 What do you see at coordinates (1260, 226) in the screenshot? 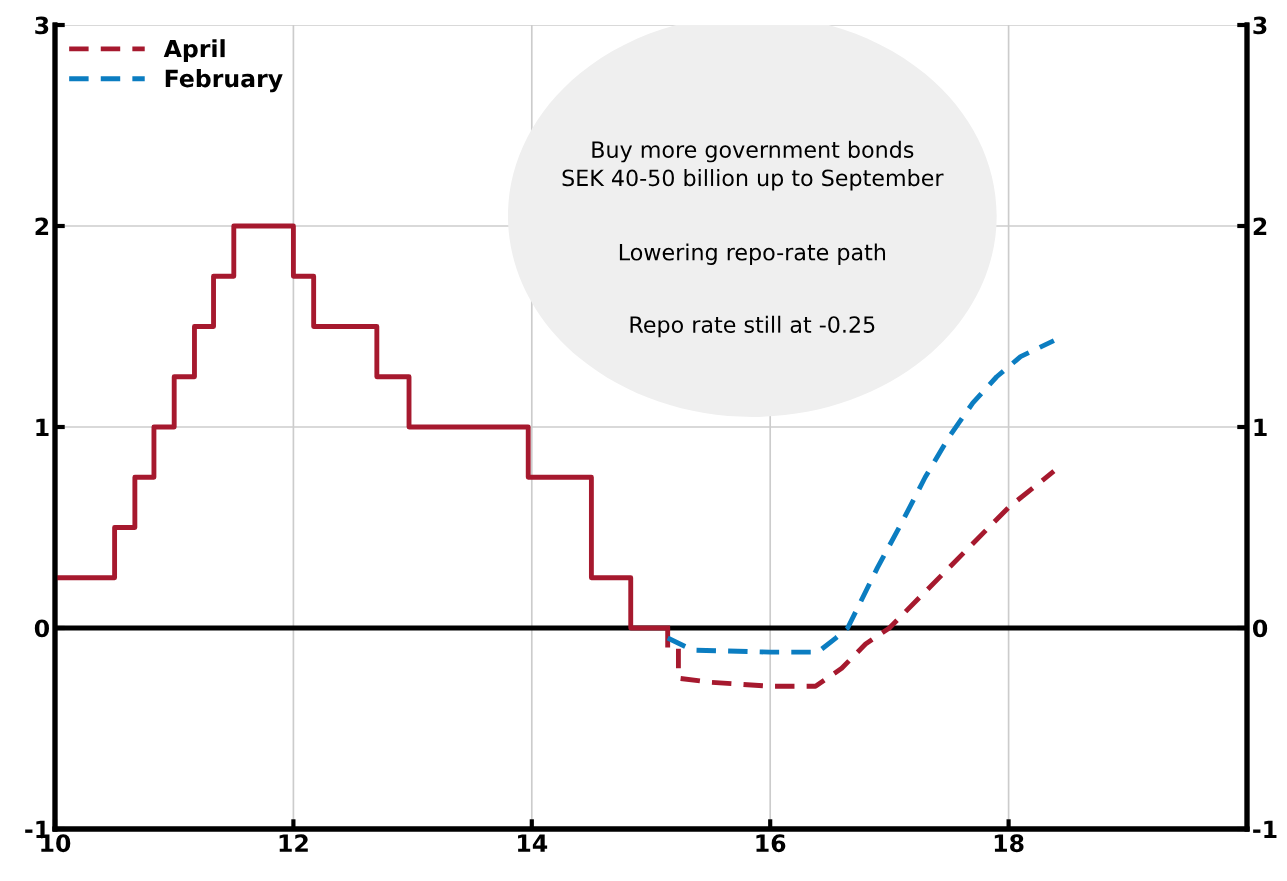
I see `y2-tick-label: 2` at bounding box center [1260, 226].